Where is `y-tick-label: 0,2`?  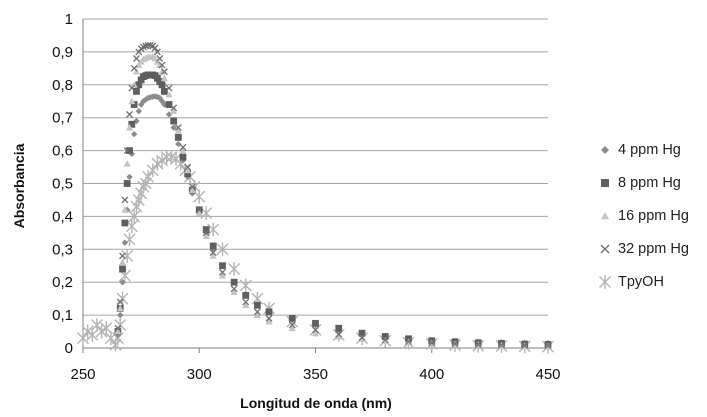
y-tick-label: 0,2 is located at coordinates (62, 282).